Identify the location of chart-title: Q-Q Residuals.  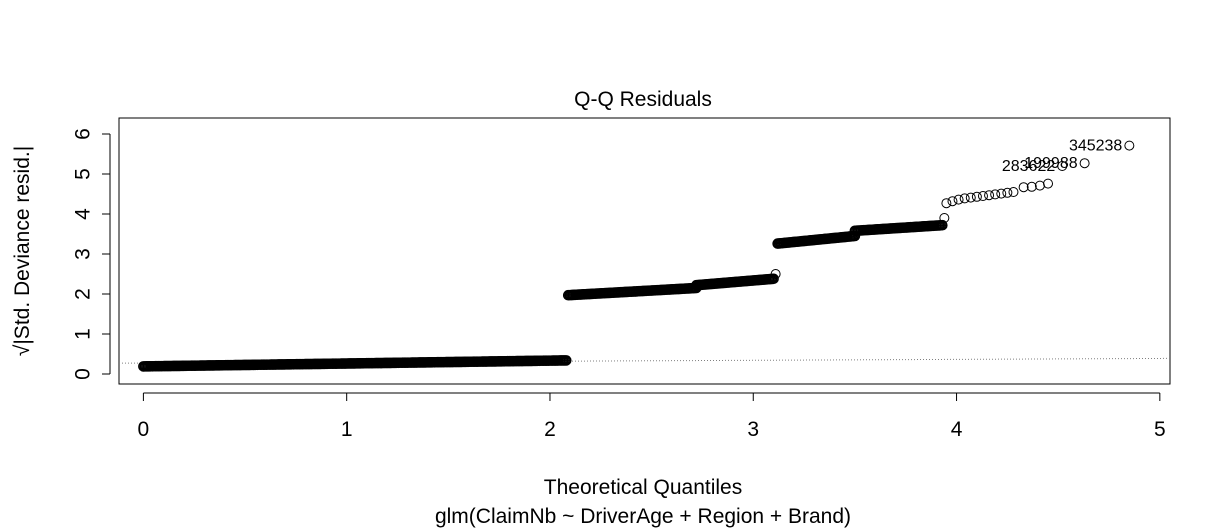
(643, 99).